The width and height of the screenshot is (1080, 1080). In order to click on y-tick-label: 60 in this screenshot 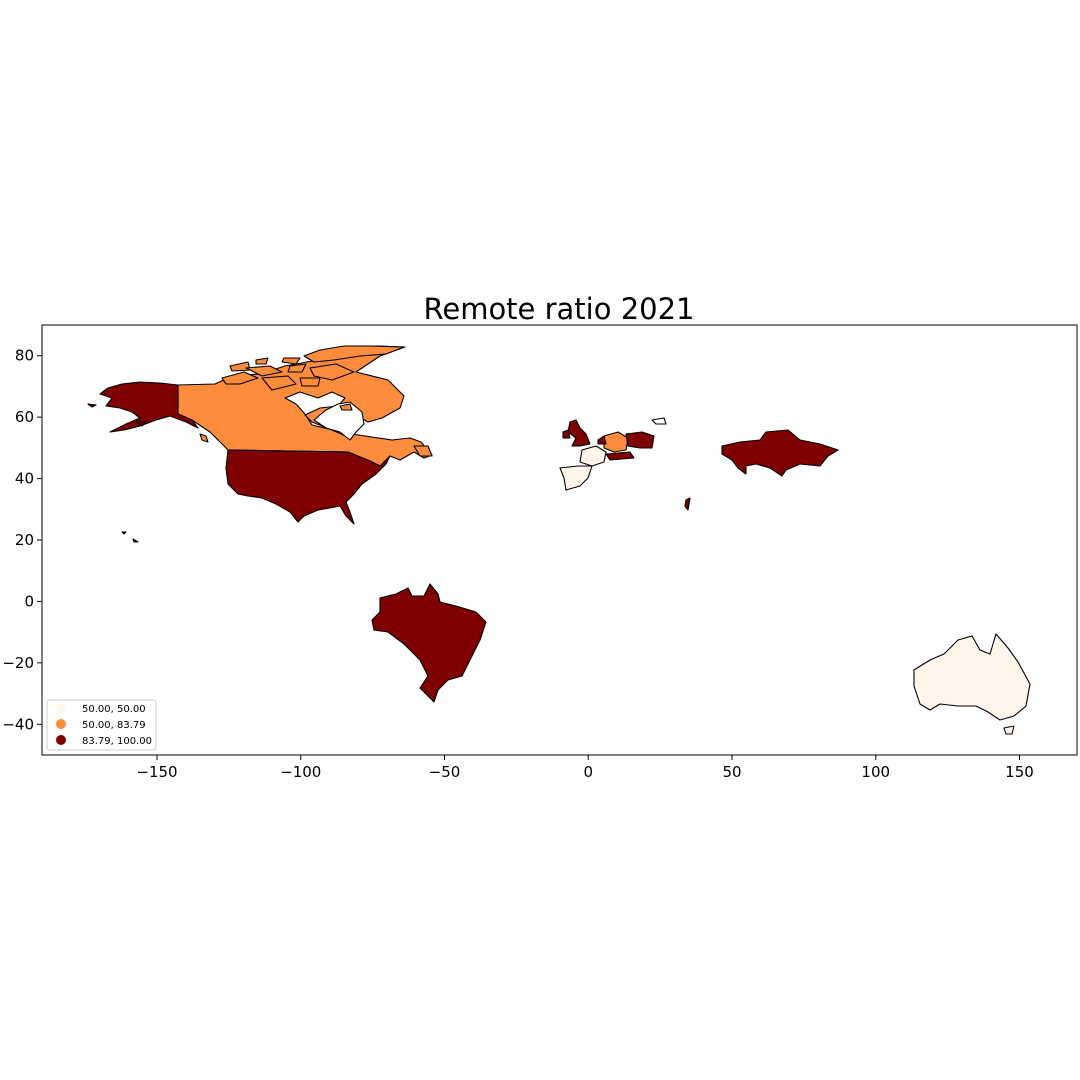, I will do `click(24, 417)`.